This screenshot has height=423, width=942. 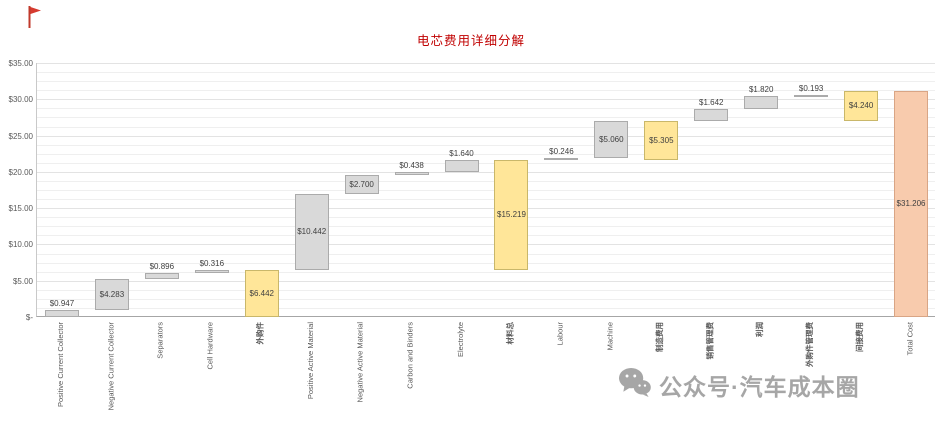 What do you see at coordinates (260, 333) in the screenshot?
I see `x-axis-category-label: 外购件` at bounding box center [260, 333].